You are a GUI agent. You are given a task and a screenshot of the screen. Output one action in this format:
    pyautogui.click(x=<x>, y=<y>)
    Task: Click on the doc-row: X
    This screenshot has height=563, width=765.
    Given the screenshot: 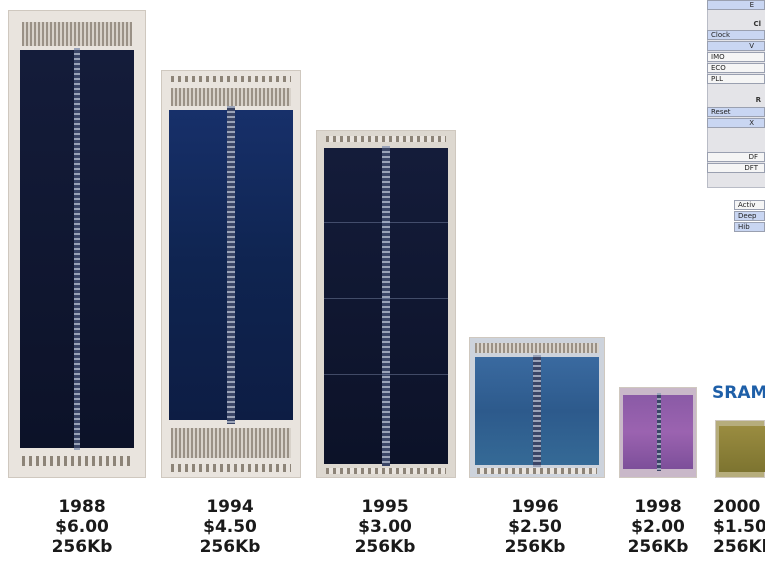 What is the action you would take?
    pyautogui.click(x=736, y=123)
    